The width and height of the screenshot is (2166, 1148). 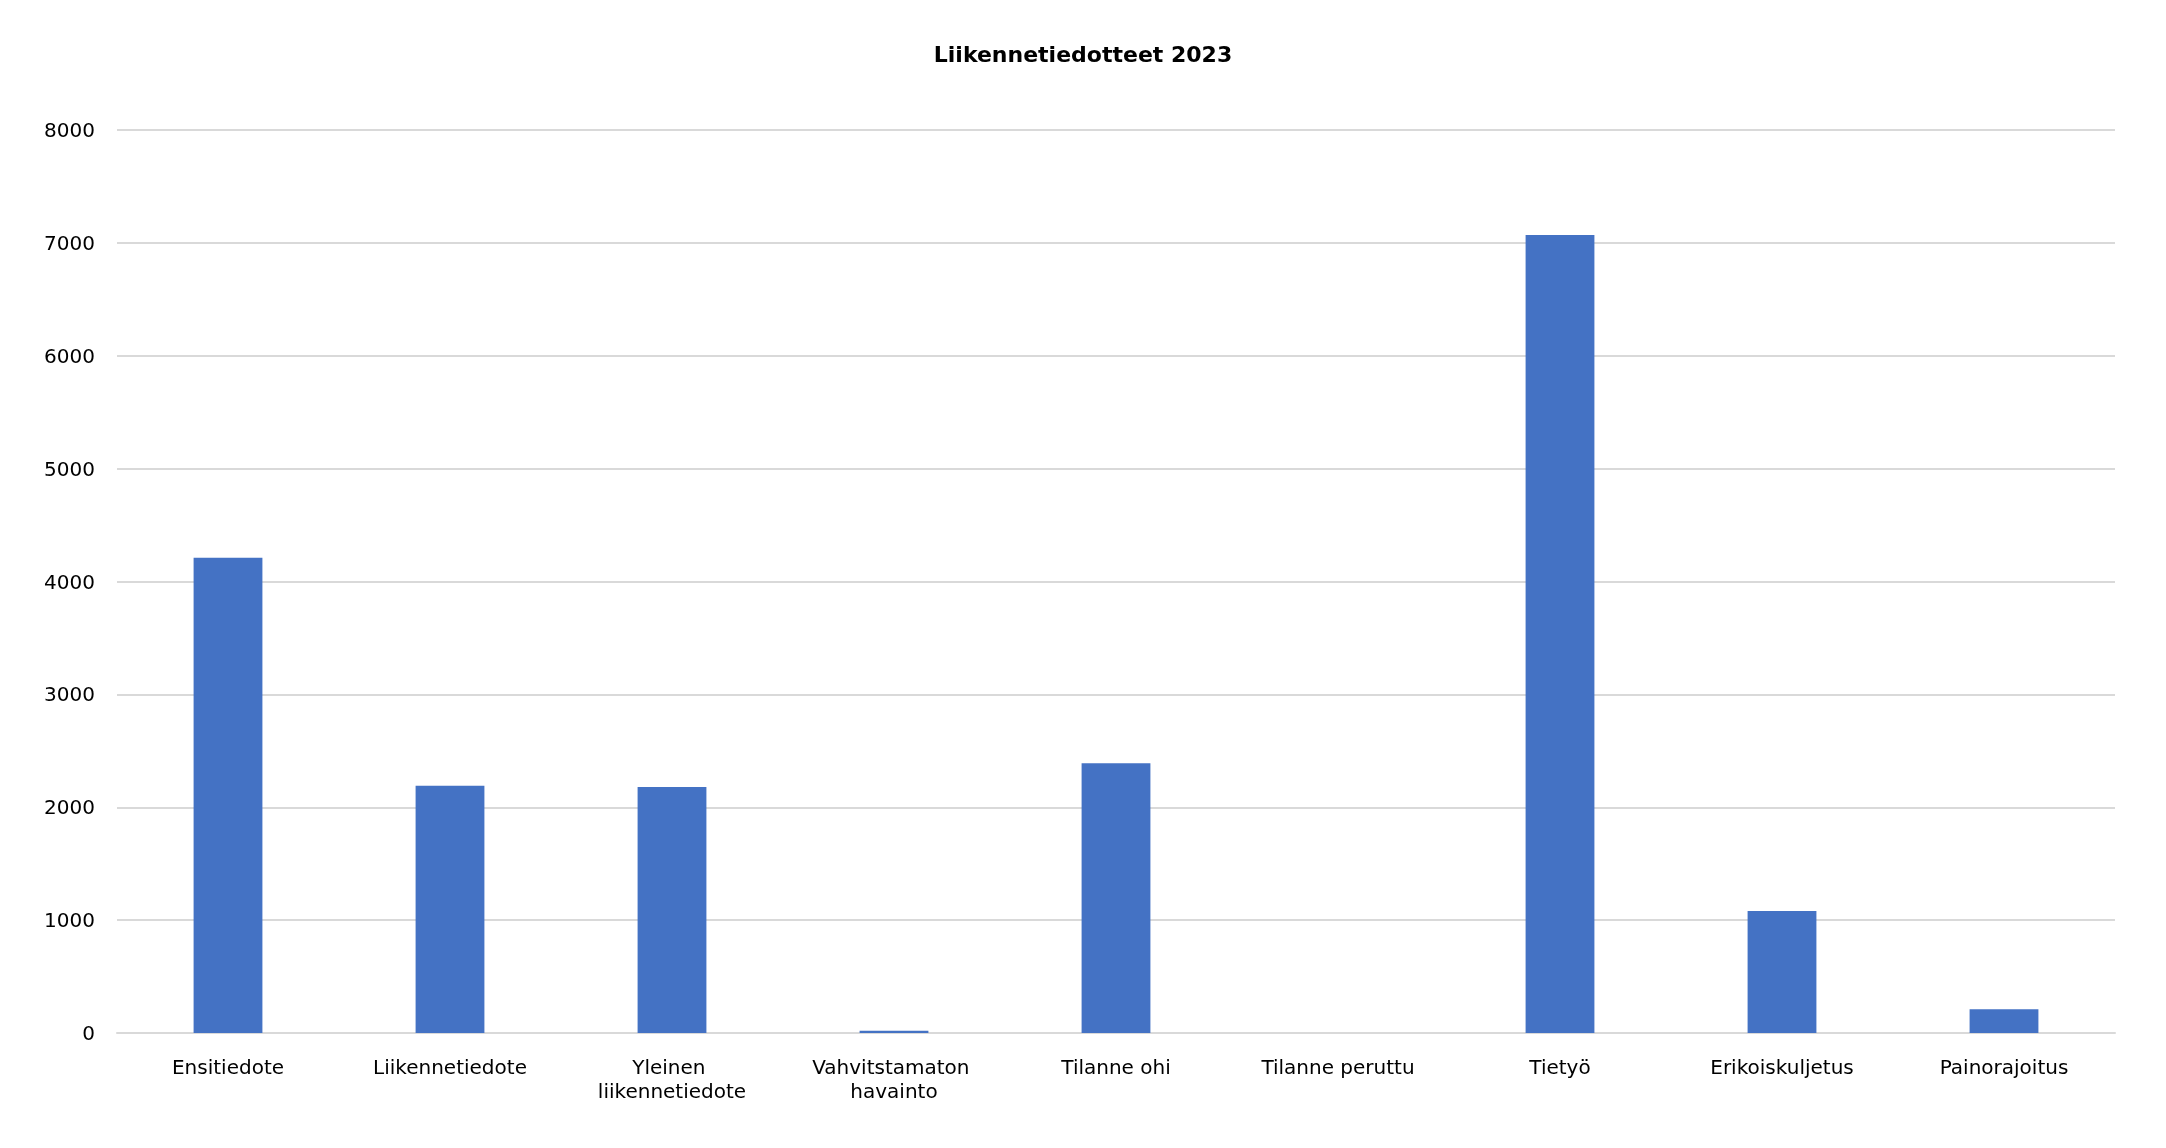 What do you see at coordinates (228, 1067) in the screenshot?
I see `x-tick-label: Ensitiedote` at bounding box center [228, 1067].